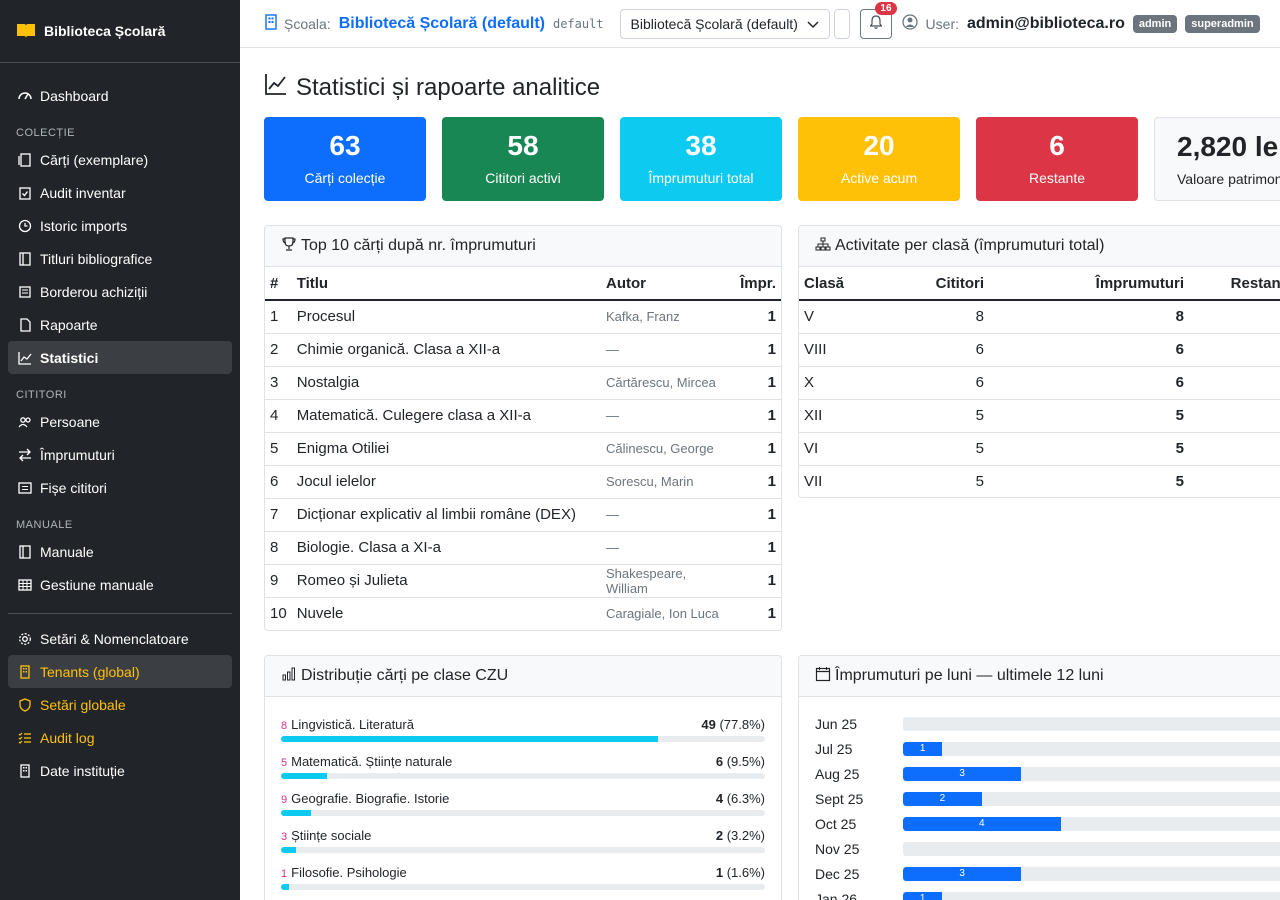 The image size is (1280, 900). I want to click on cell-title: Jocul ielelor, so click(446, 482).